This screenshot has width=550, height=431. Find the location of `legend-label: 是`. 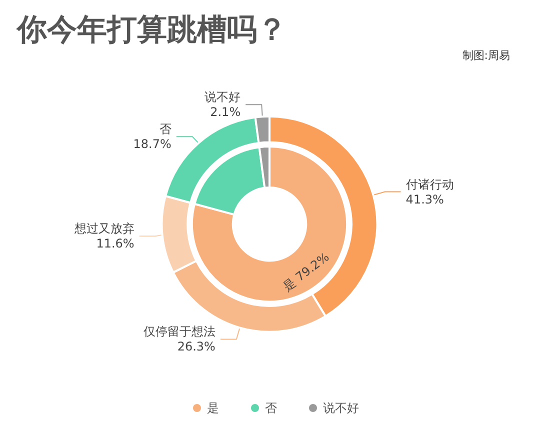

legend-label: 是 is located at coordinates (213, 408).